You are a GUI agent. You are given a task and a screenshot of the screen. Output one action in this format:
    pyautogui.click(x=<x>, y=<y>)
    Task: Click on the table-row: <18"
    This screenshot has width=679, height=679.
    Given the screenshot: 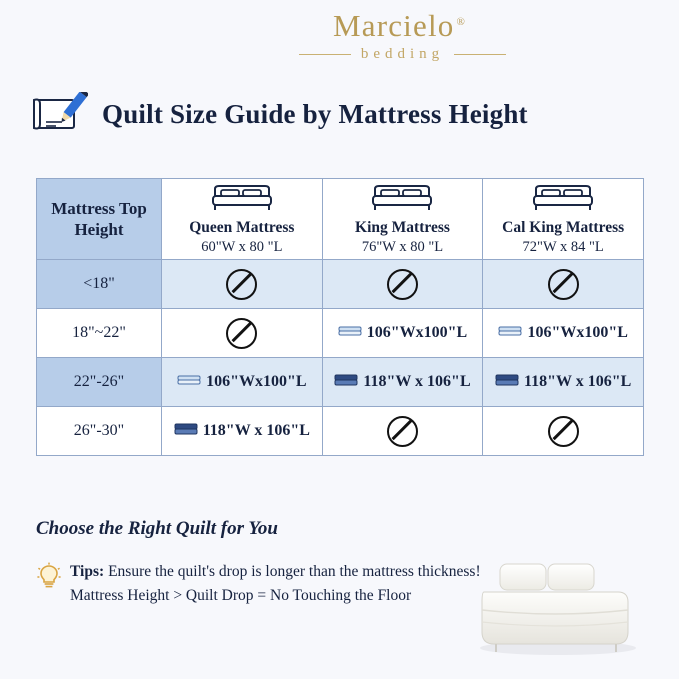 What is the action you would take?
    pyautogui.click(x=340, y=284)
    